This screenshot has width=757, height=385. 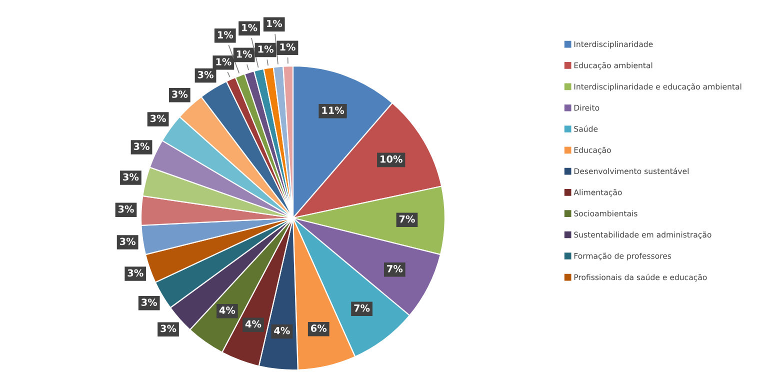 What do you see at coordinates (318, 328) in the screenshot?
I see `data-label: 6%` at bounding box center [318, 328].